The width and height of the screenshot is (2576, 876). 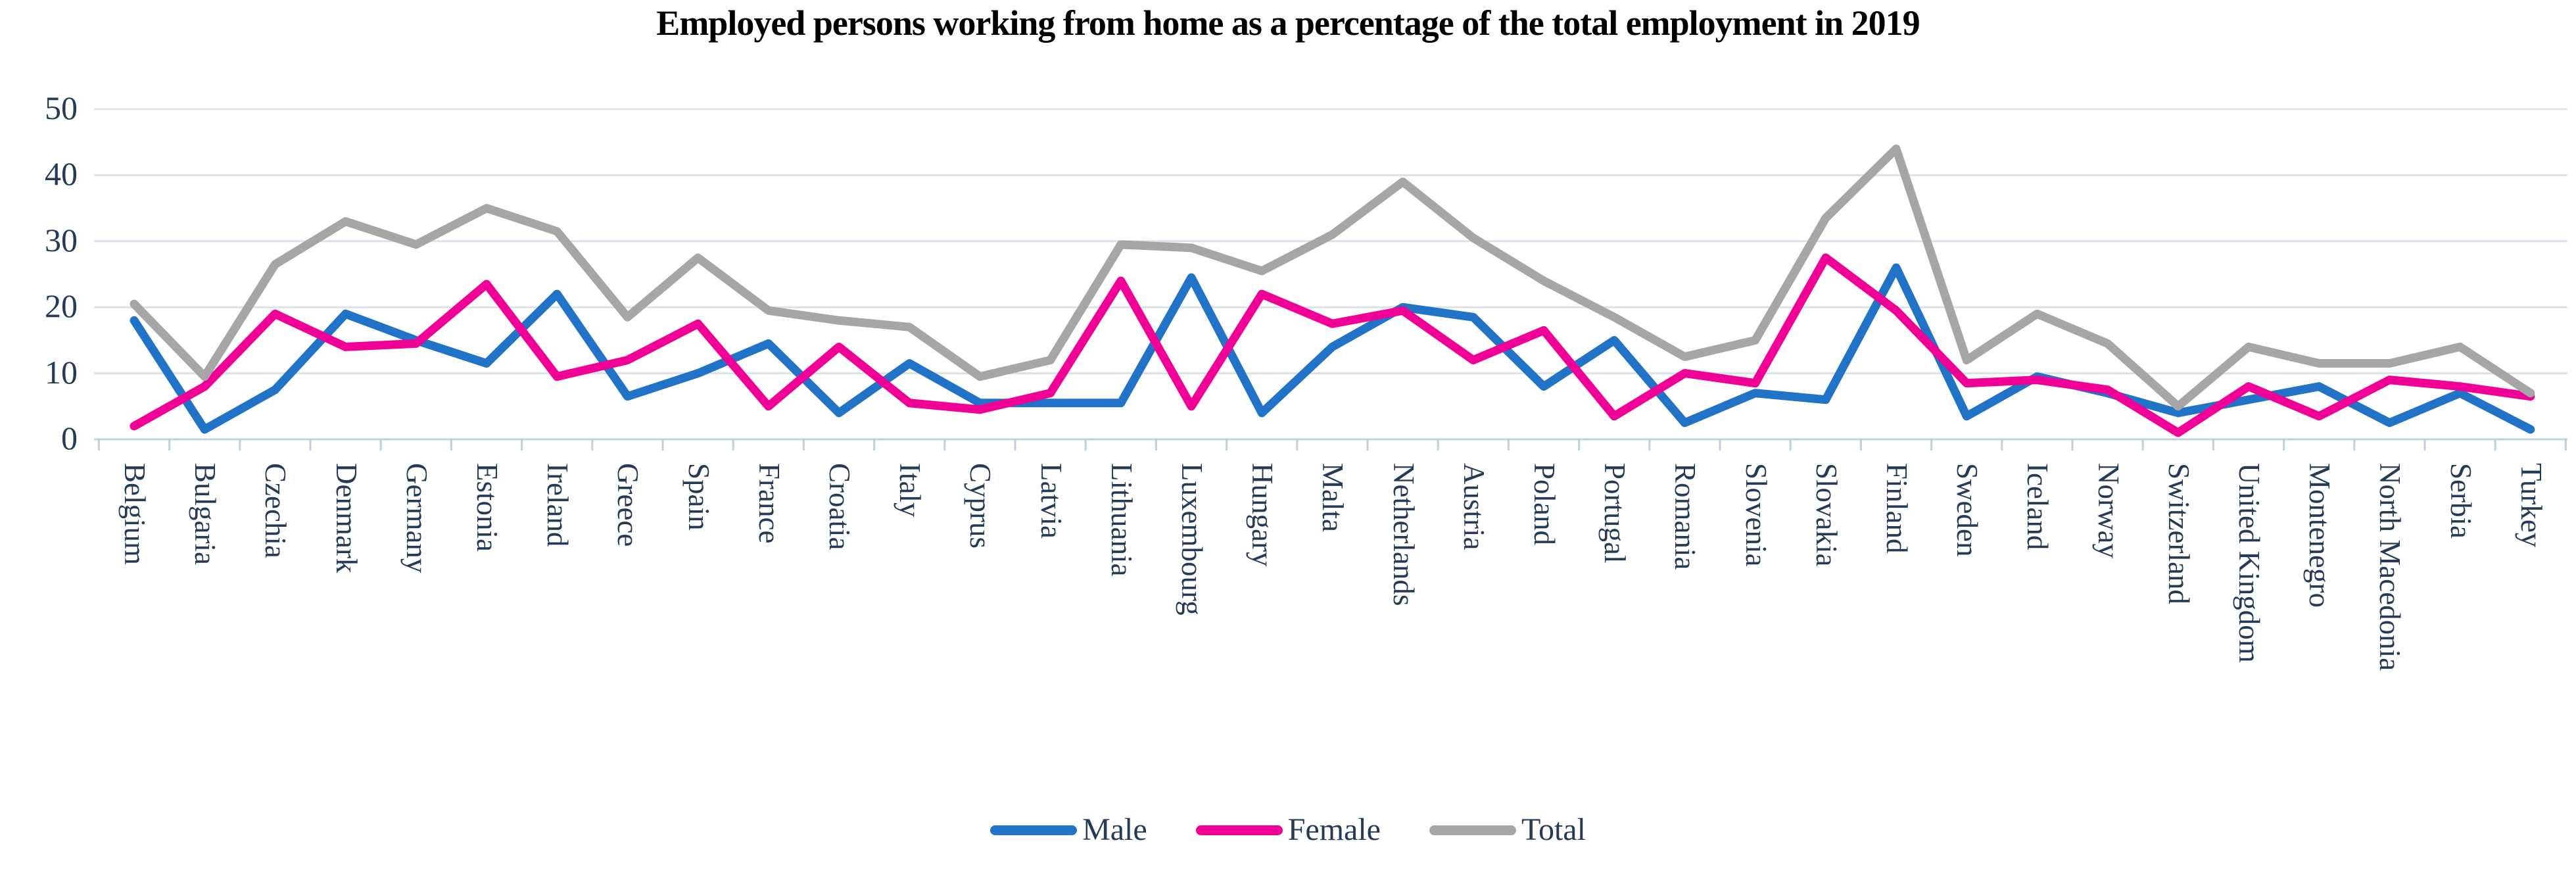 I want to click on x-tick-label: Lithuania, so click(x=1122, y=520).